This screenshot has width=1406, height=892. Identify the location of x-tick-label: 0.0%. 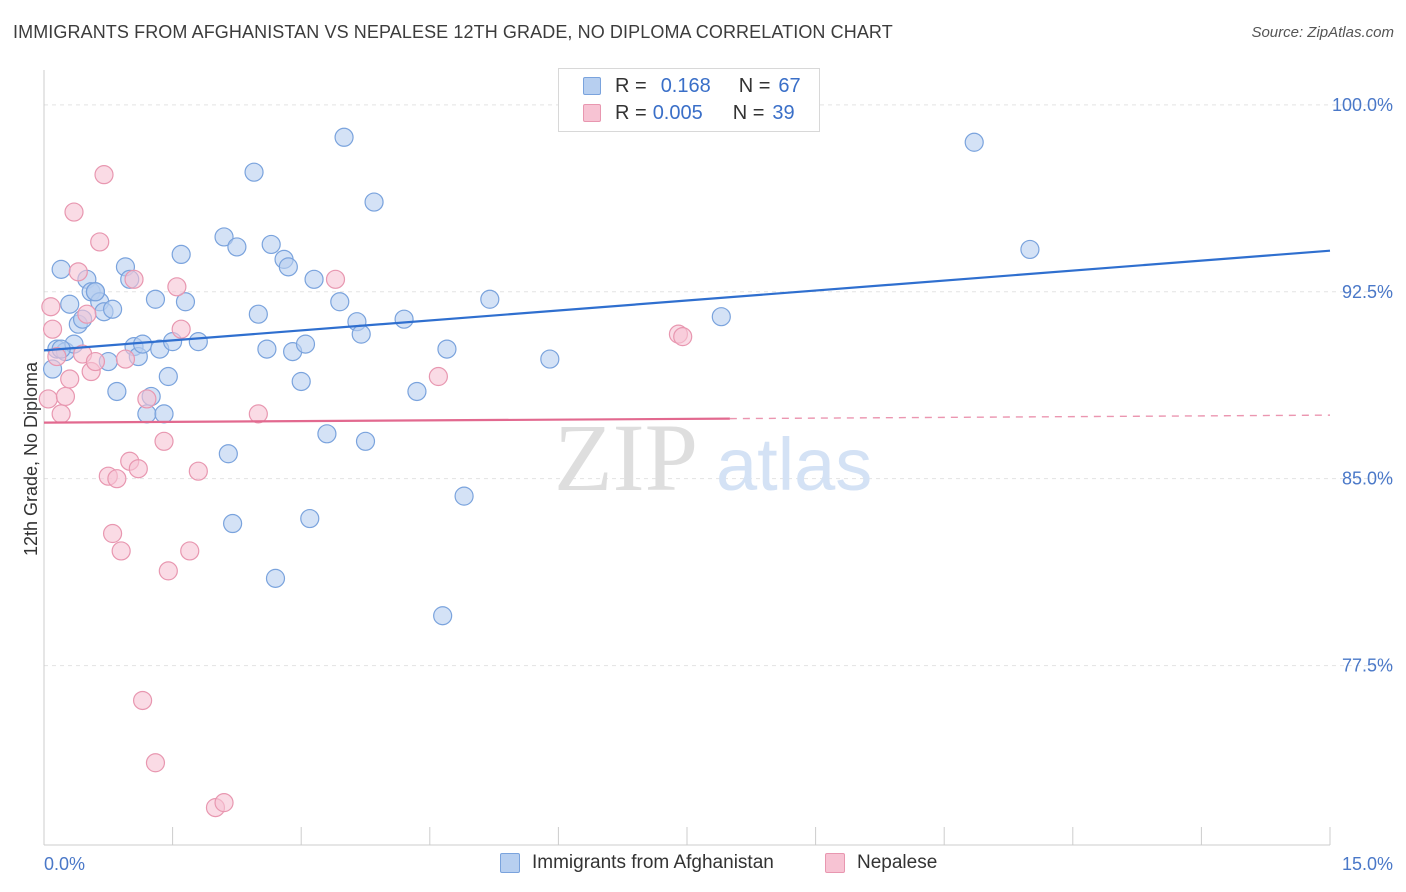
(64, 864).